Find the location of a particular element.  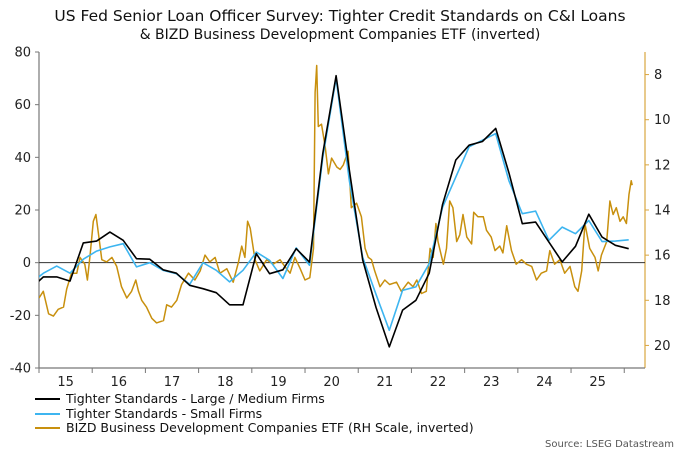

right-tick-label: 18 is located at coordinates (662, 301).